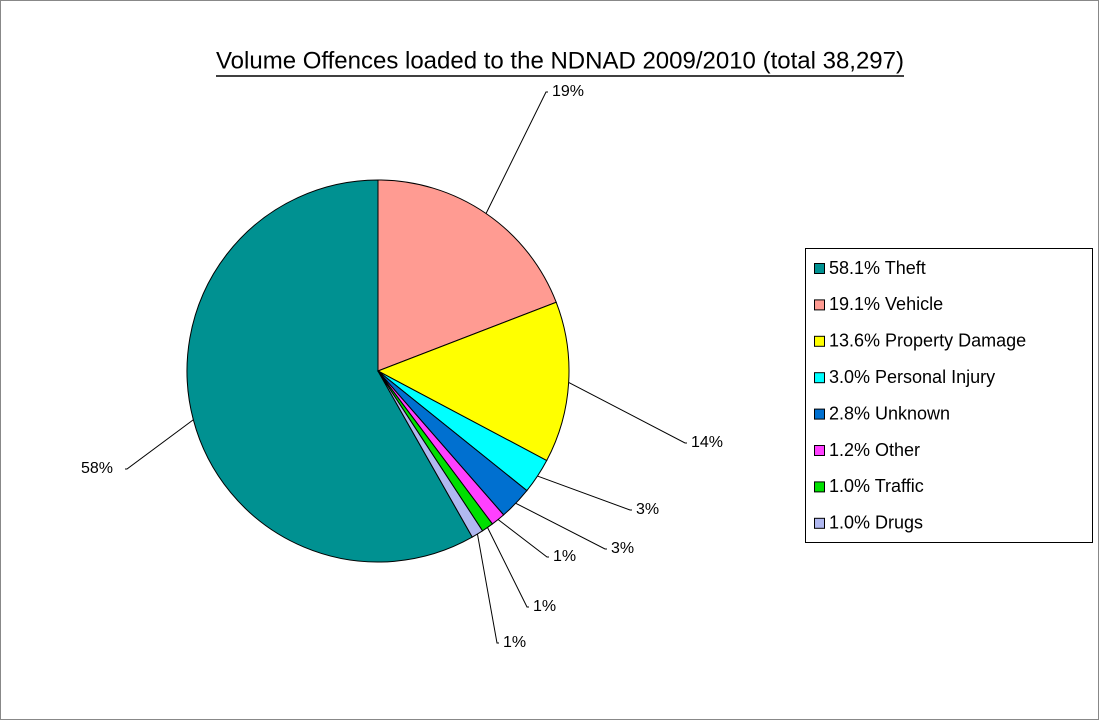 This screenshot has width=1099, height=725. Describe the element at coordinates (876, 523) in the screenshot. I see `legend-label: 1.0% Drugs` at that location.